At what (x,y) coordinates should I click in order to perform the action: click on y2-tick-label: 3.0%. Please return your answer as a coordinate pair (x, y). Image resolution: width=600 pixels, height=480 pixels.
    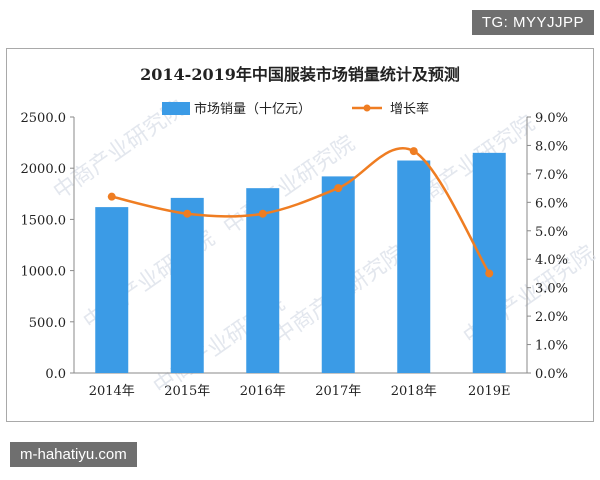
    Looking at the image, I should click on (551, 289).